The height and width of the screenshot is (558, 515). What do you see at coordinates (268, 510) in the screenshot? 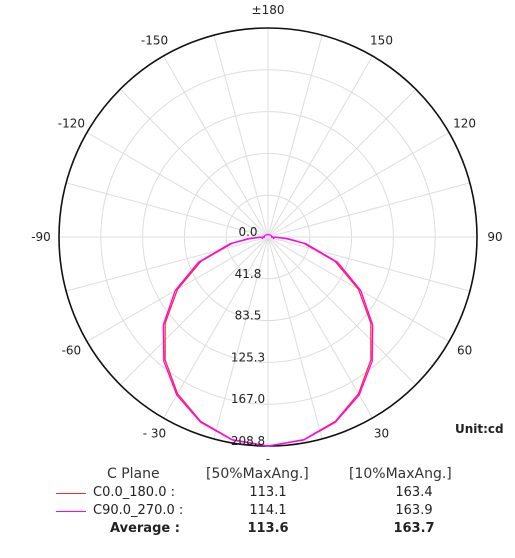
I see `c90-50-value: 114.1` at bounding box center [268, 510].